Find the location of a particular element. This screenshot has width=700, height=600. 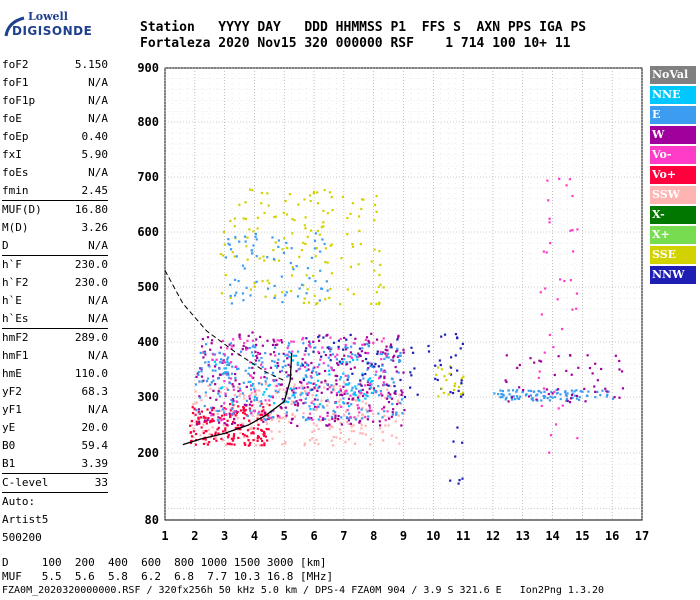

param-row: M(D) 3.26 is located at coordinates (55, 228).